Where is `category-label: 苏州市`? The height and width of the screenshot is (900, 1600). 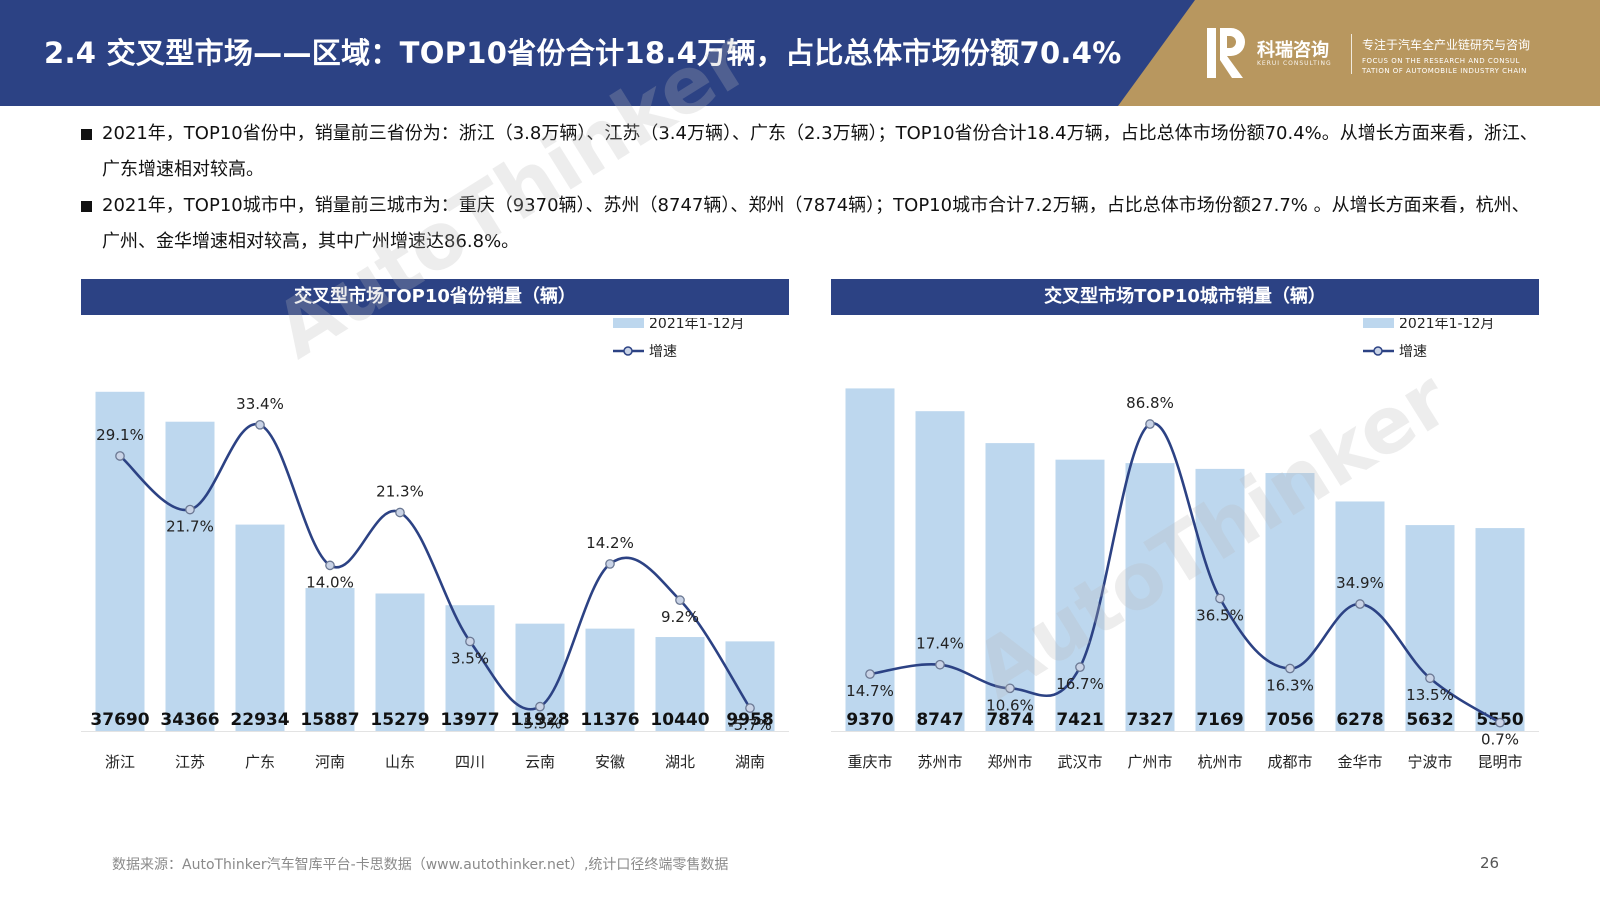 category-label: 苏州市 is located at coordinates (939, 762).